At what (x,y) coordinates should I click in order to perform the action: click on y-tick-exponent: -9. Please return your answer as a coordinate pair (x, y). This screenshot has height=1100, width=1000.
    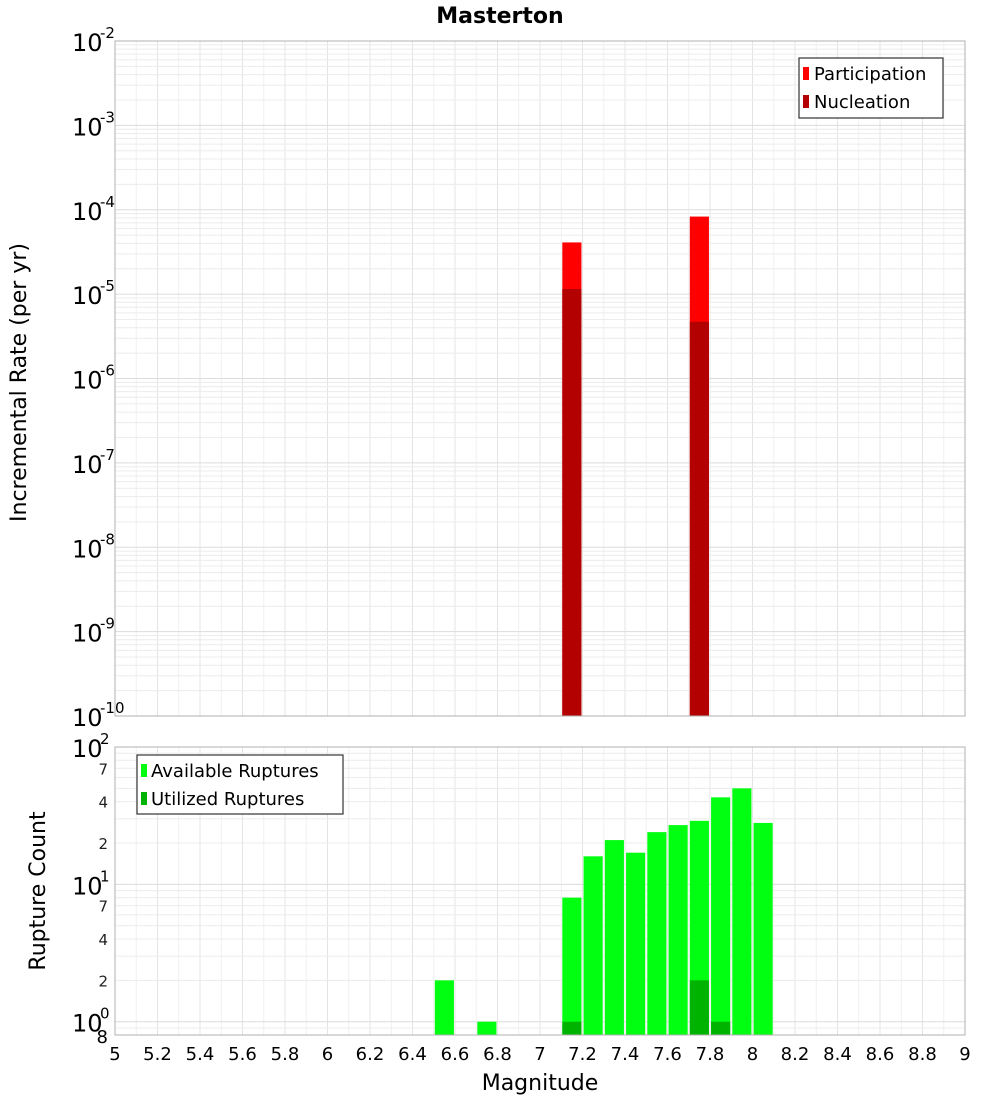
    Looking at the image, I should click on (107, 624).